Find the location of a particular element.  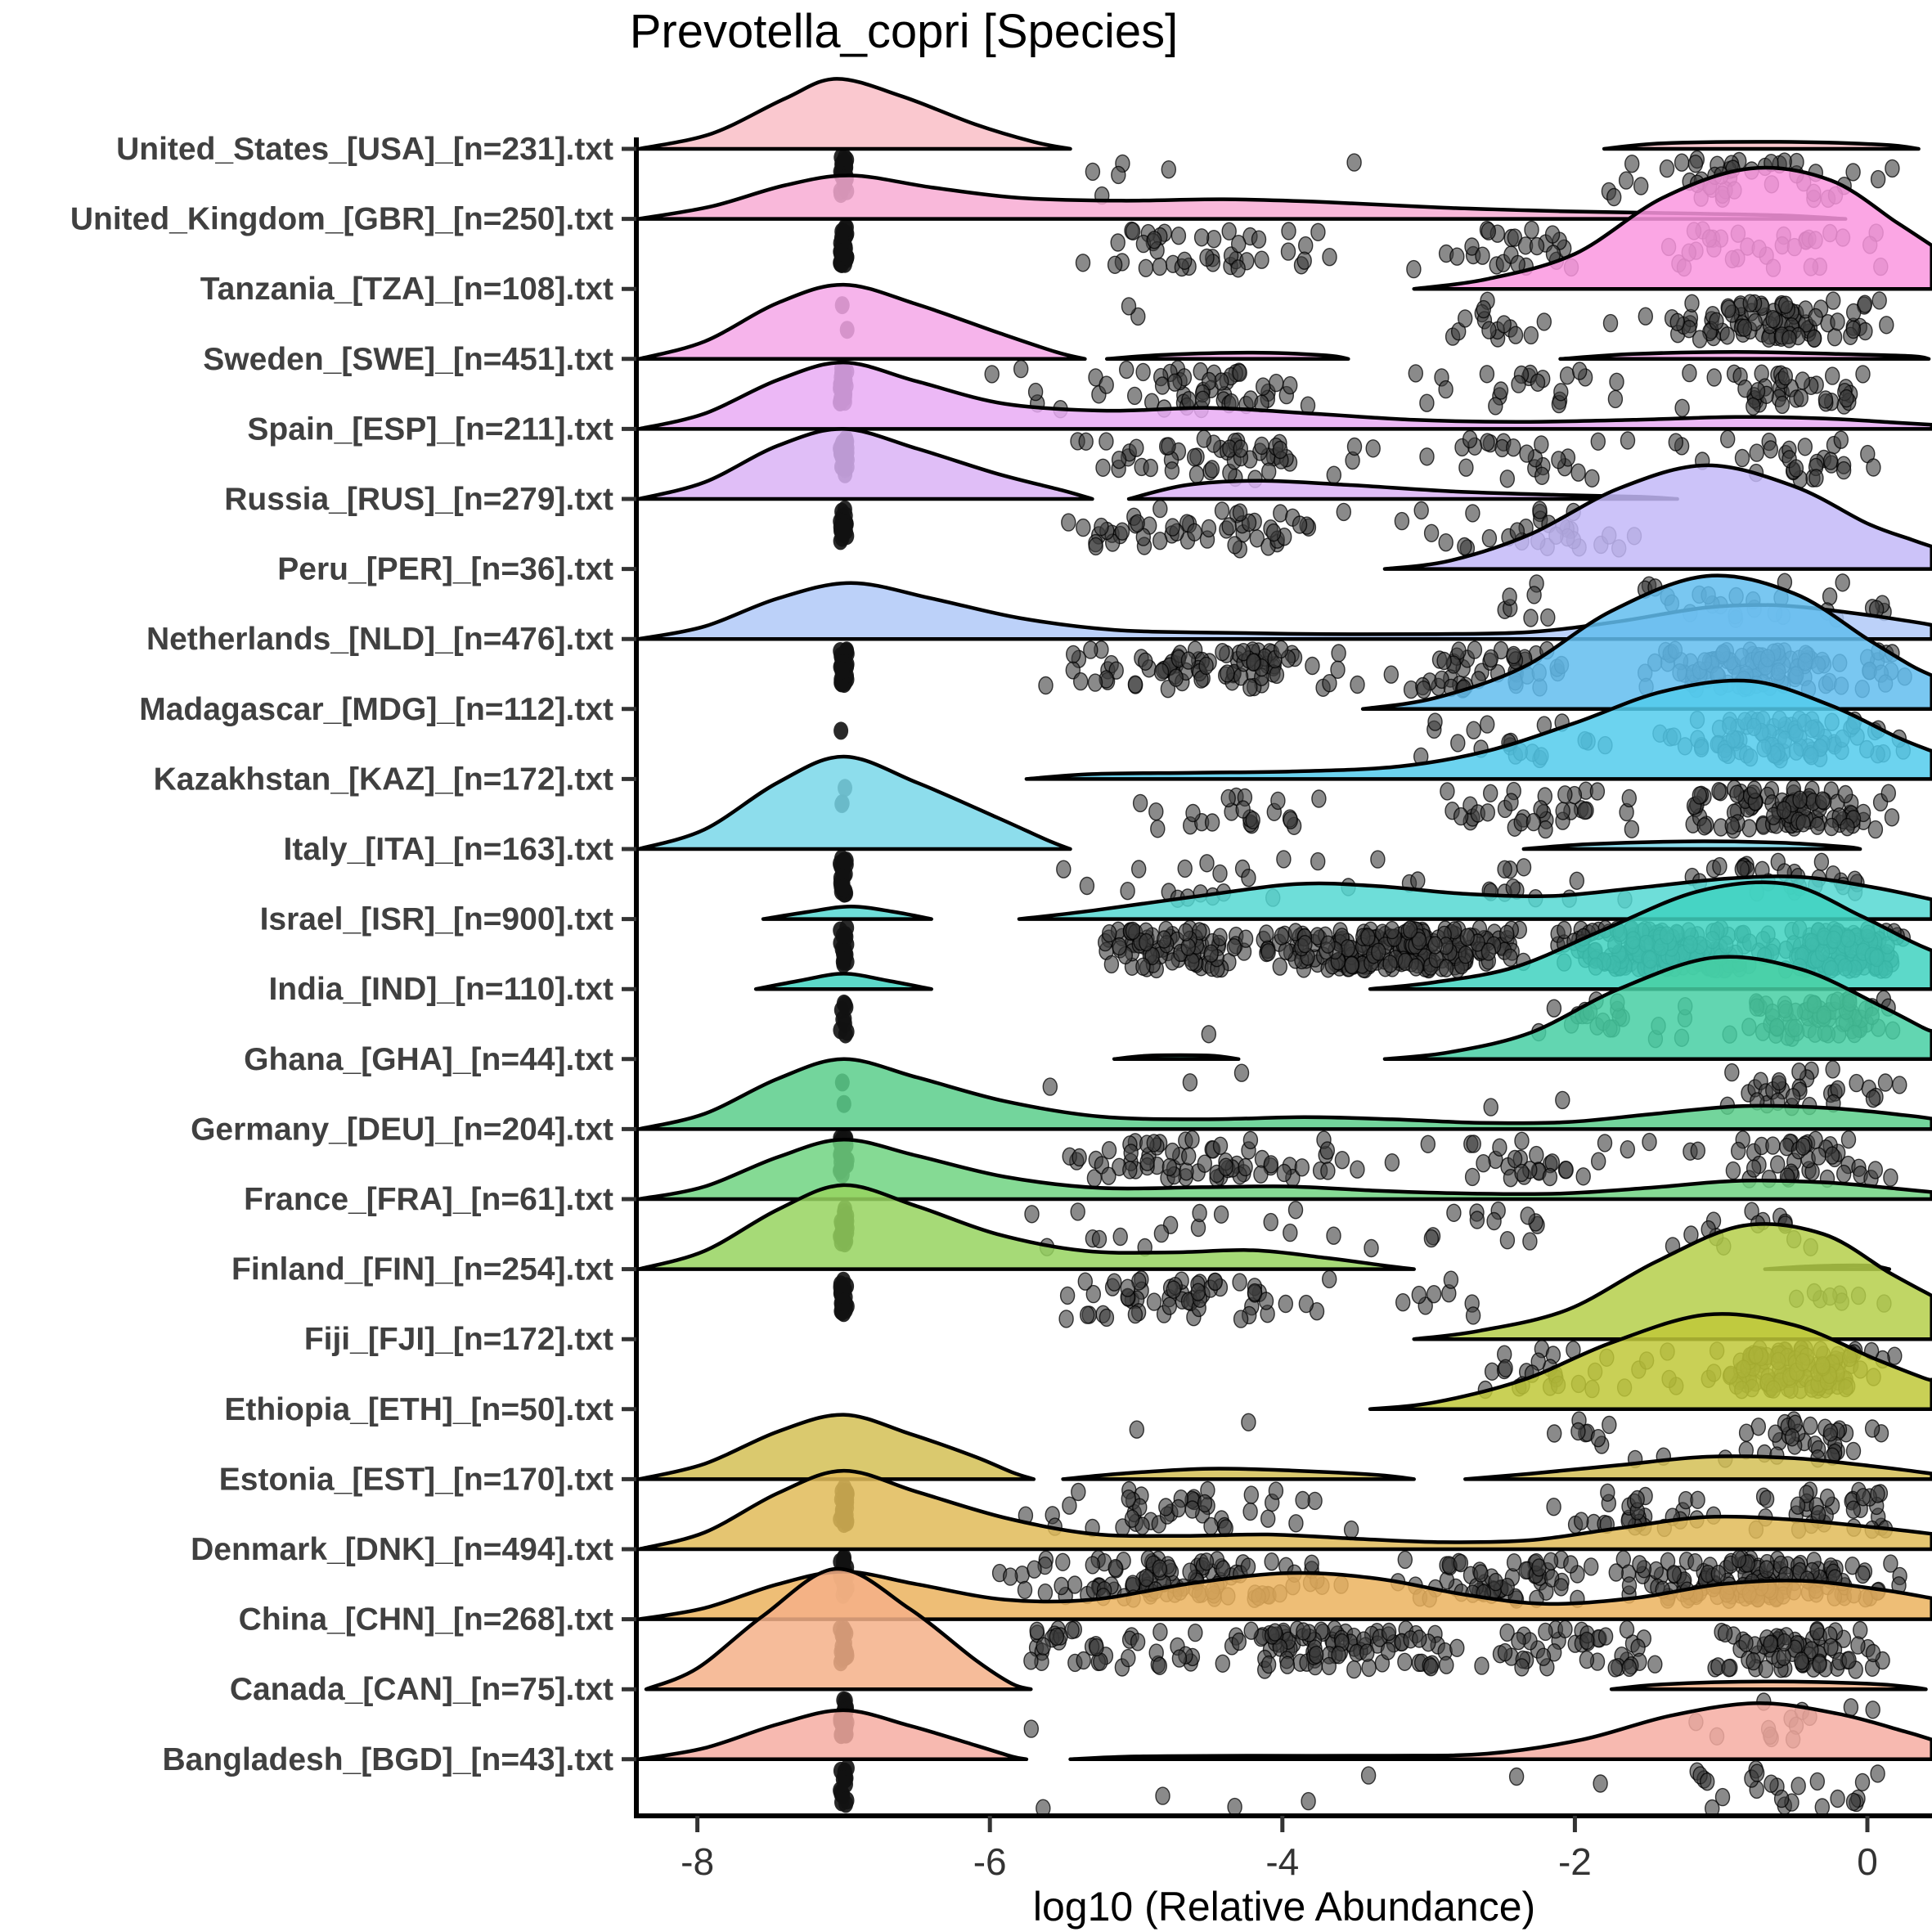

y-axis-label: Israel_[ISR]_[n=900].txt is located at coordinates (436, 919).